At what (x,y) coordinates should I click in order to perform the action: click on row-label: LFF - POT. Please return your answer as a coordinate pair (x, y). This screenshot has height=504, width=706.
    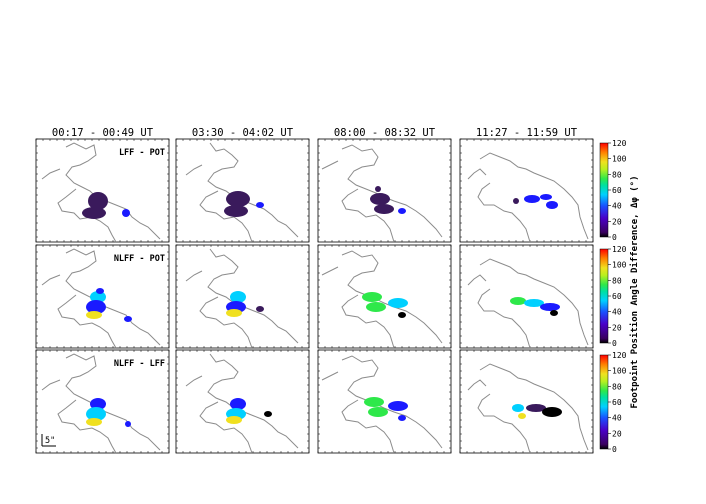
    Looking at the image, I should click on (142, 153).